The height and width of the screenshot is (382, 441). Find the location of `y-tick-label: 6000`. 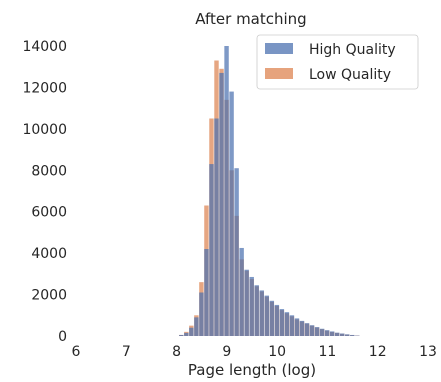

y-tick-label: 6000 is located at coordinates (49, 213).